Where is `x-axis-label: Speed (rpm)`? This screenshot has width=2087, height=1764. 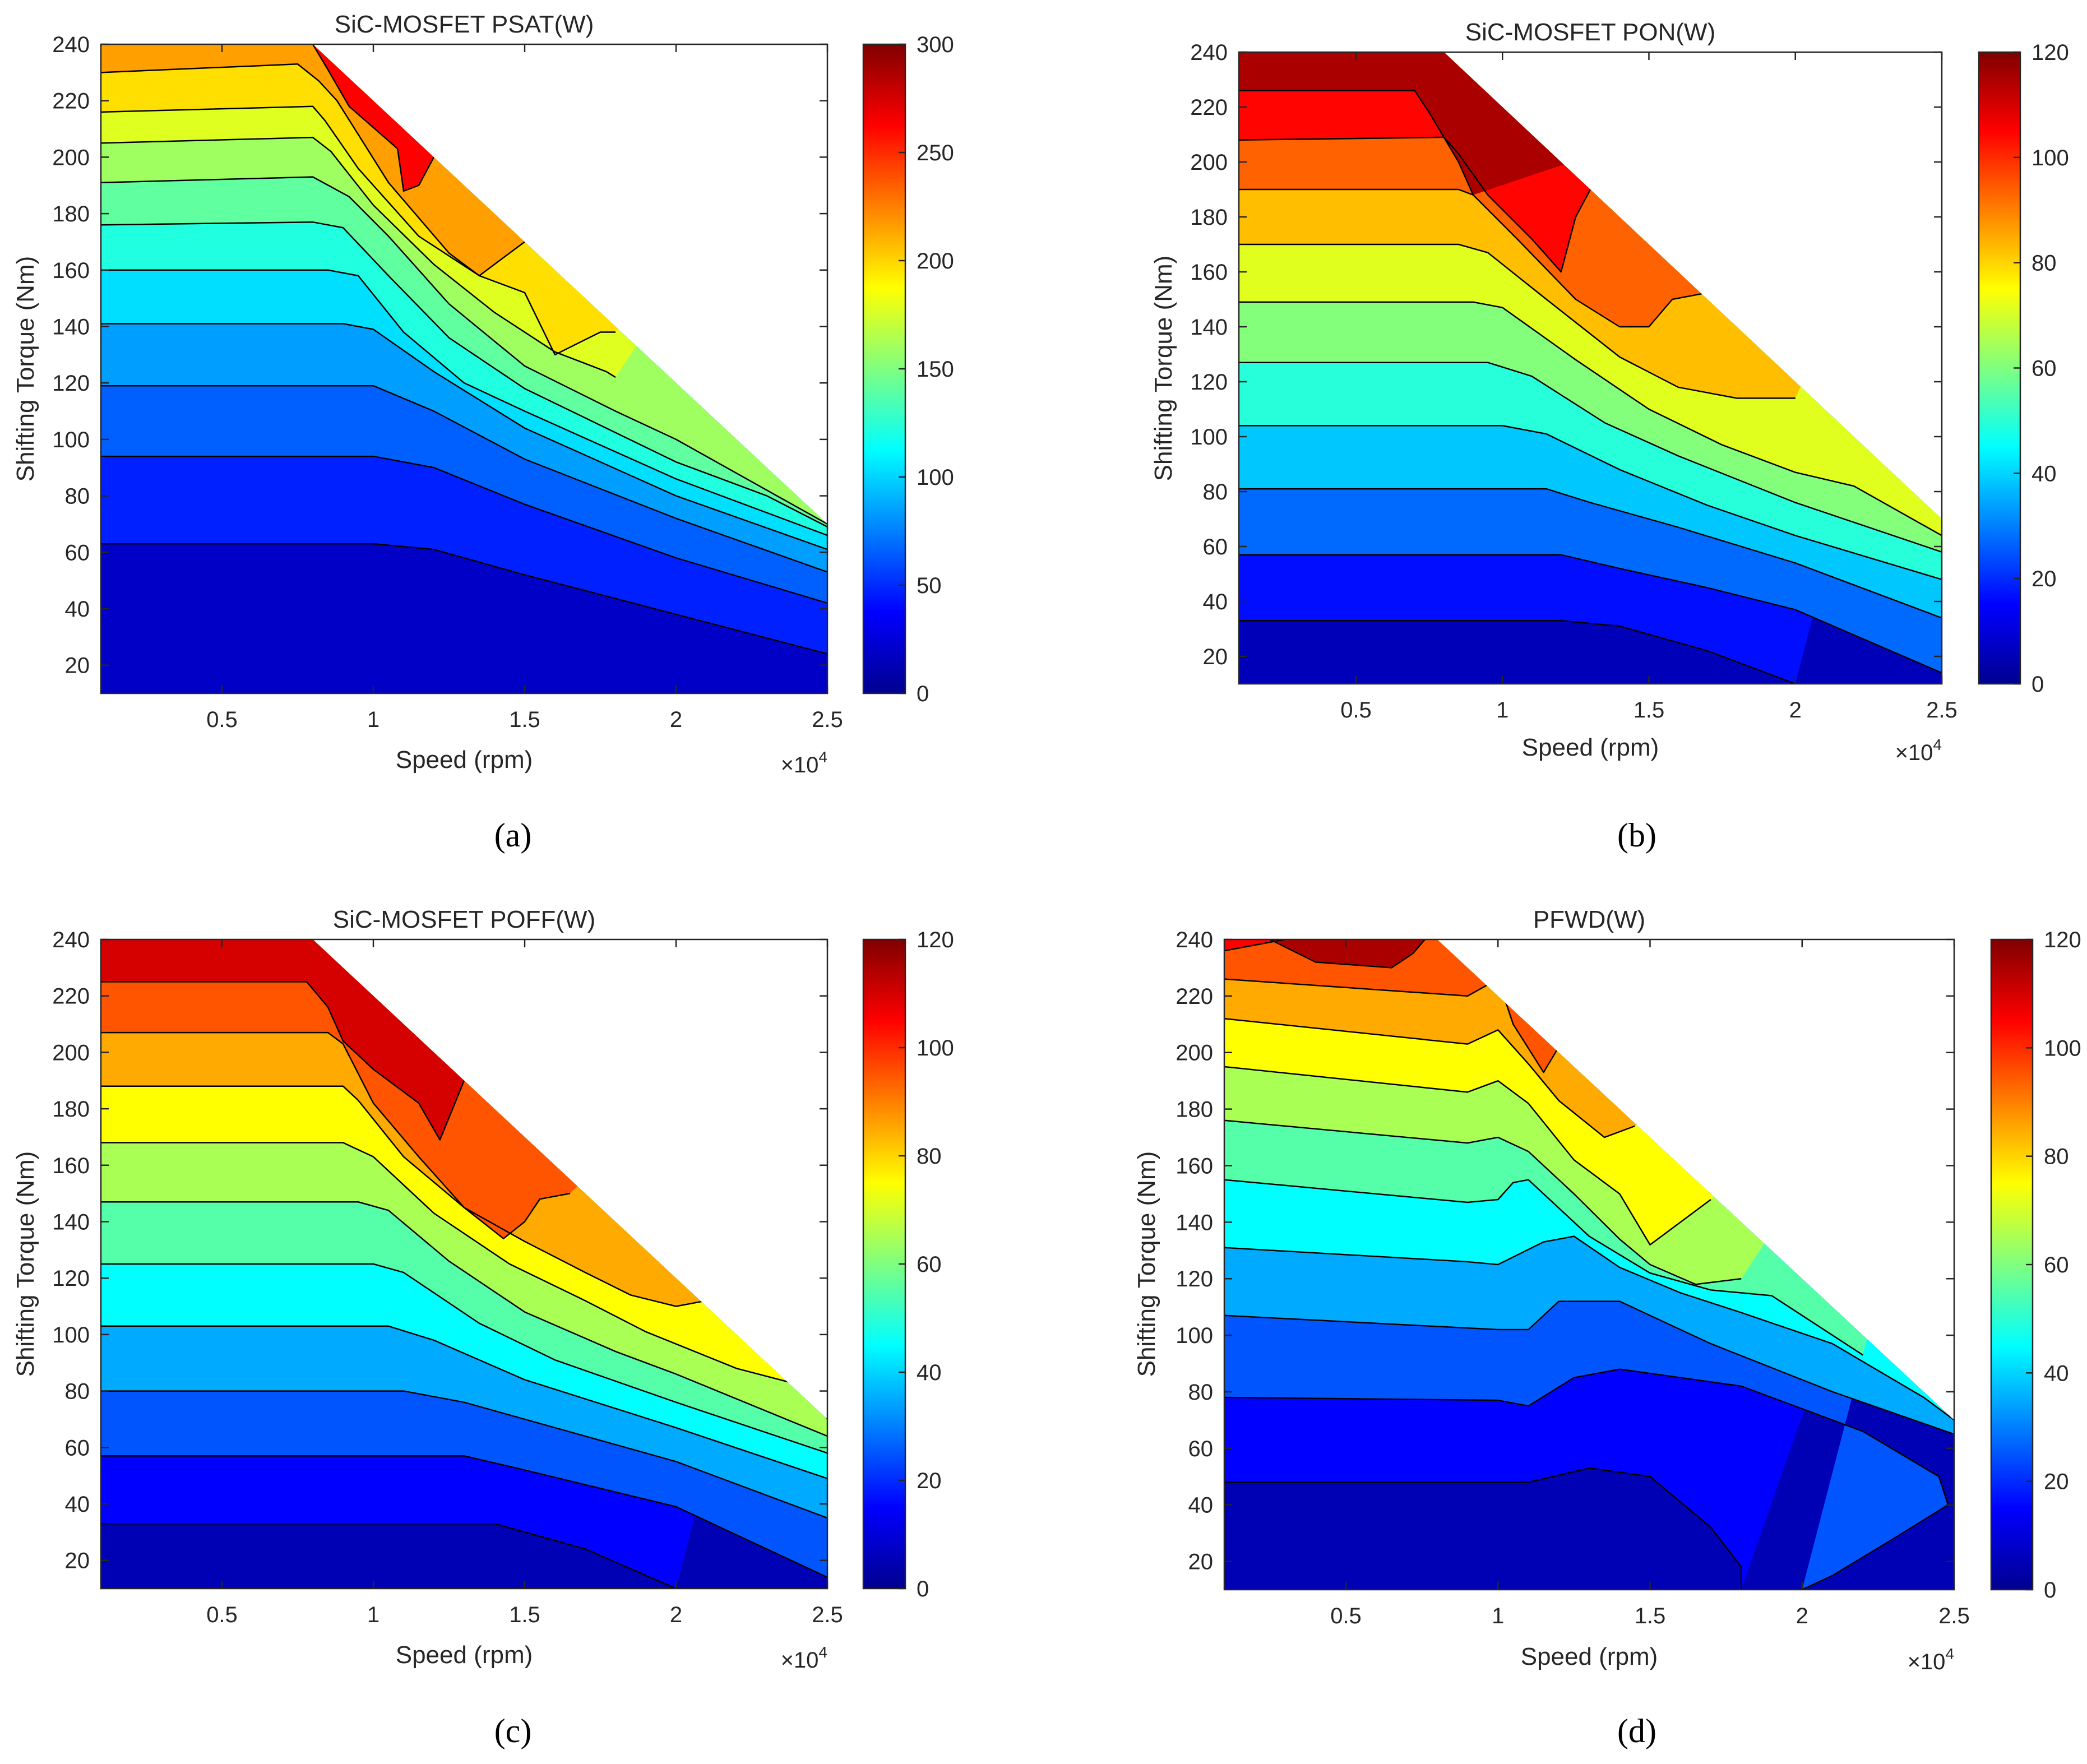
x-axis-label: Speed (rpm) is located at coordinates (464, 760).